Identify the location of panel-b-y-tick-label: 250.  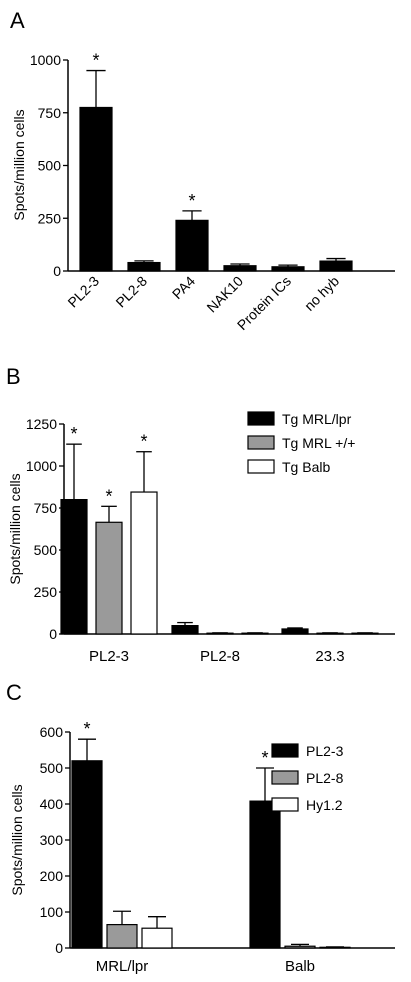
(46, 592).